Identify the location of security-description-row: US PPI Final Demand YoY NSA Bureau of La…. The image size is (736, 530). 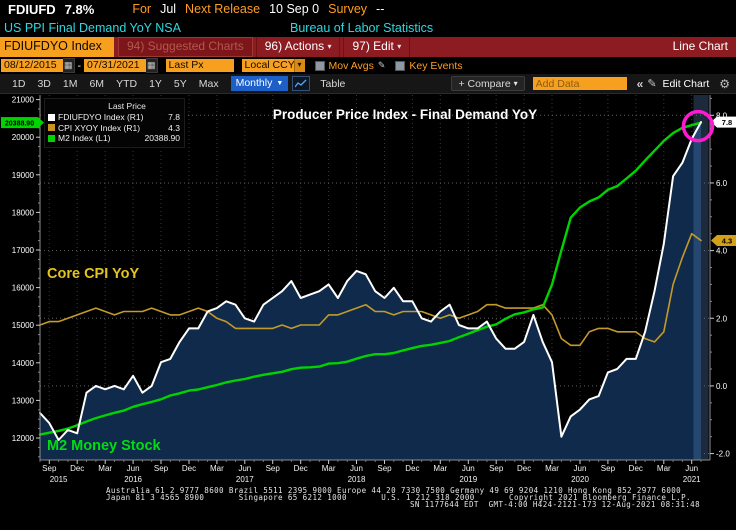
(368, 27).